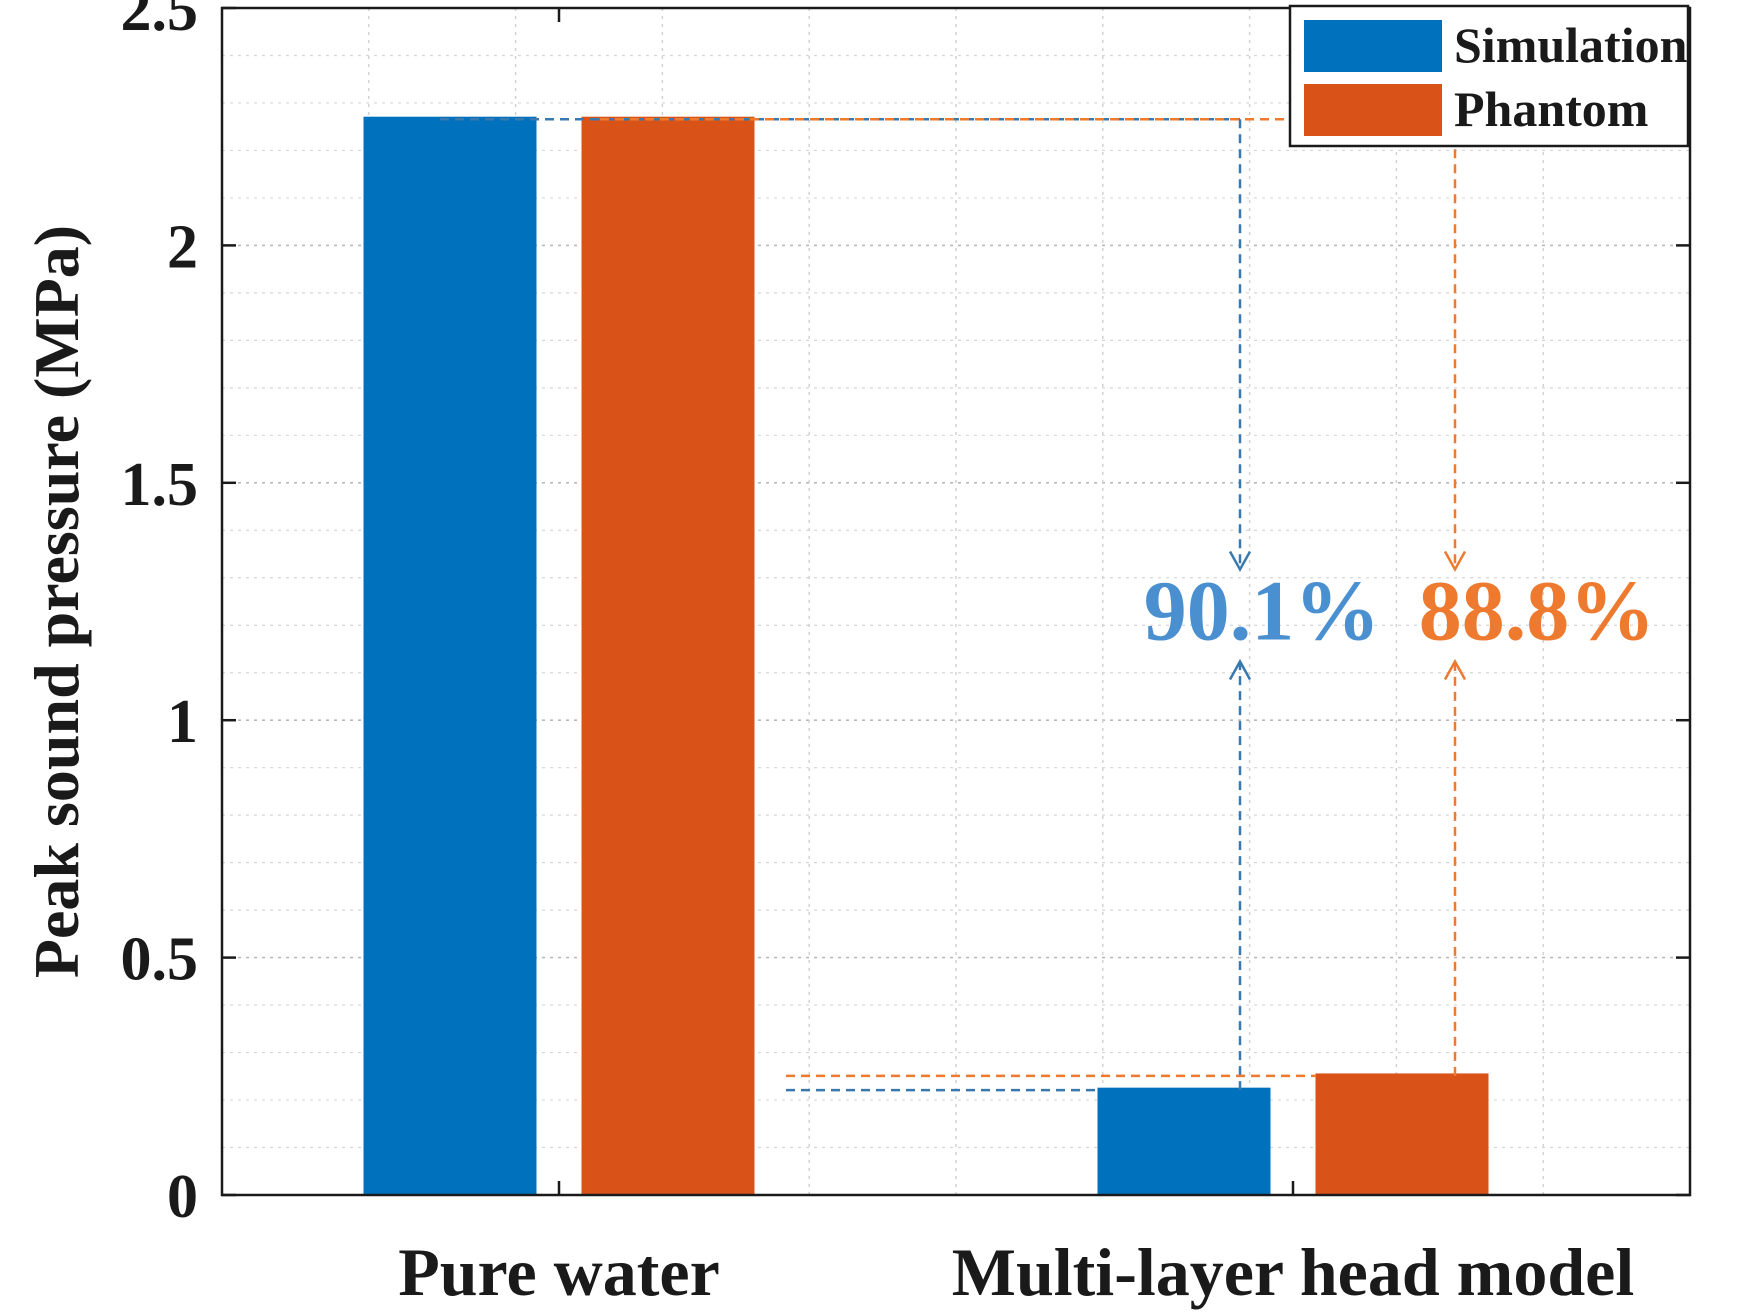 The image size is (1750, 1314). Describe the element at coordinates (182, 247) in the screenshot. I see `y-tick-label: 2` at that location.